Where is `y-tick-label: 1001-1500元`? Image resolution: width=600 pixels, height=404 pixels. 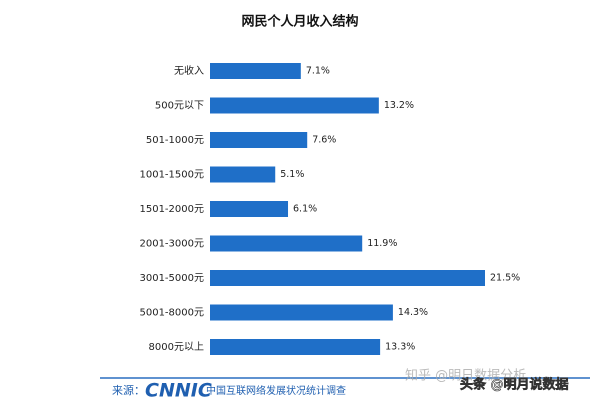 y-tick-label: 1001-1500元 is located at coordinates (171, 175).